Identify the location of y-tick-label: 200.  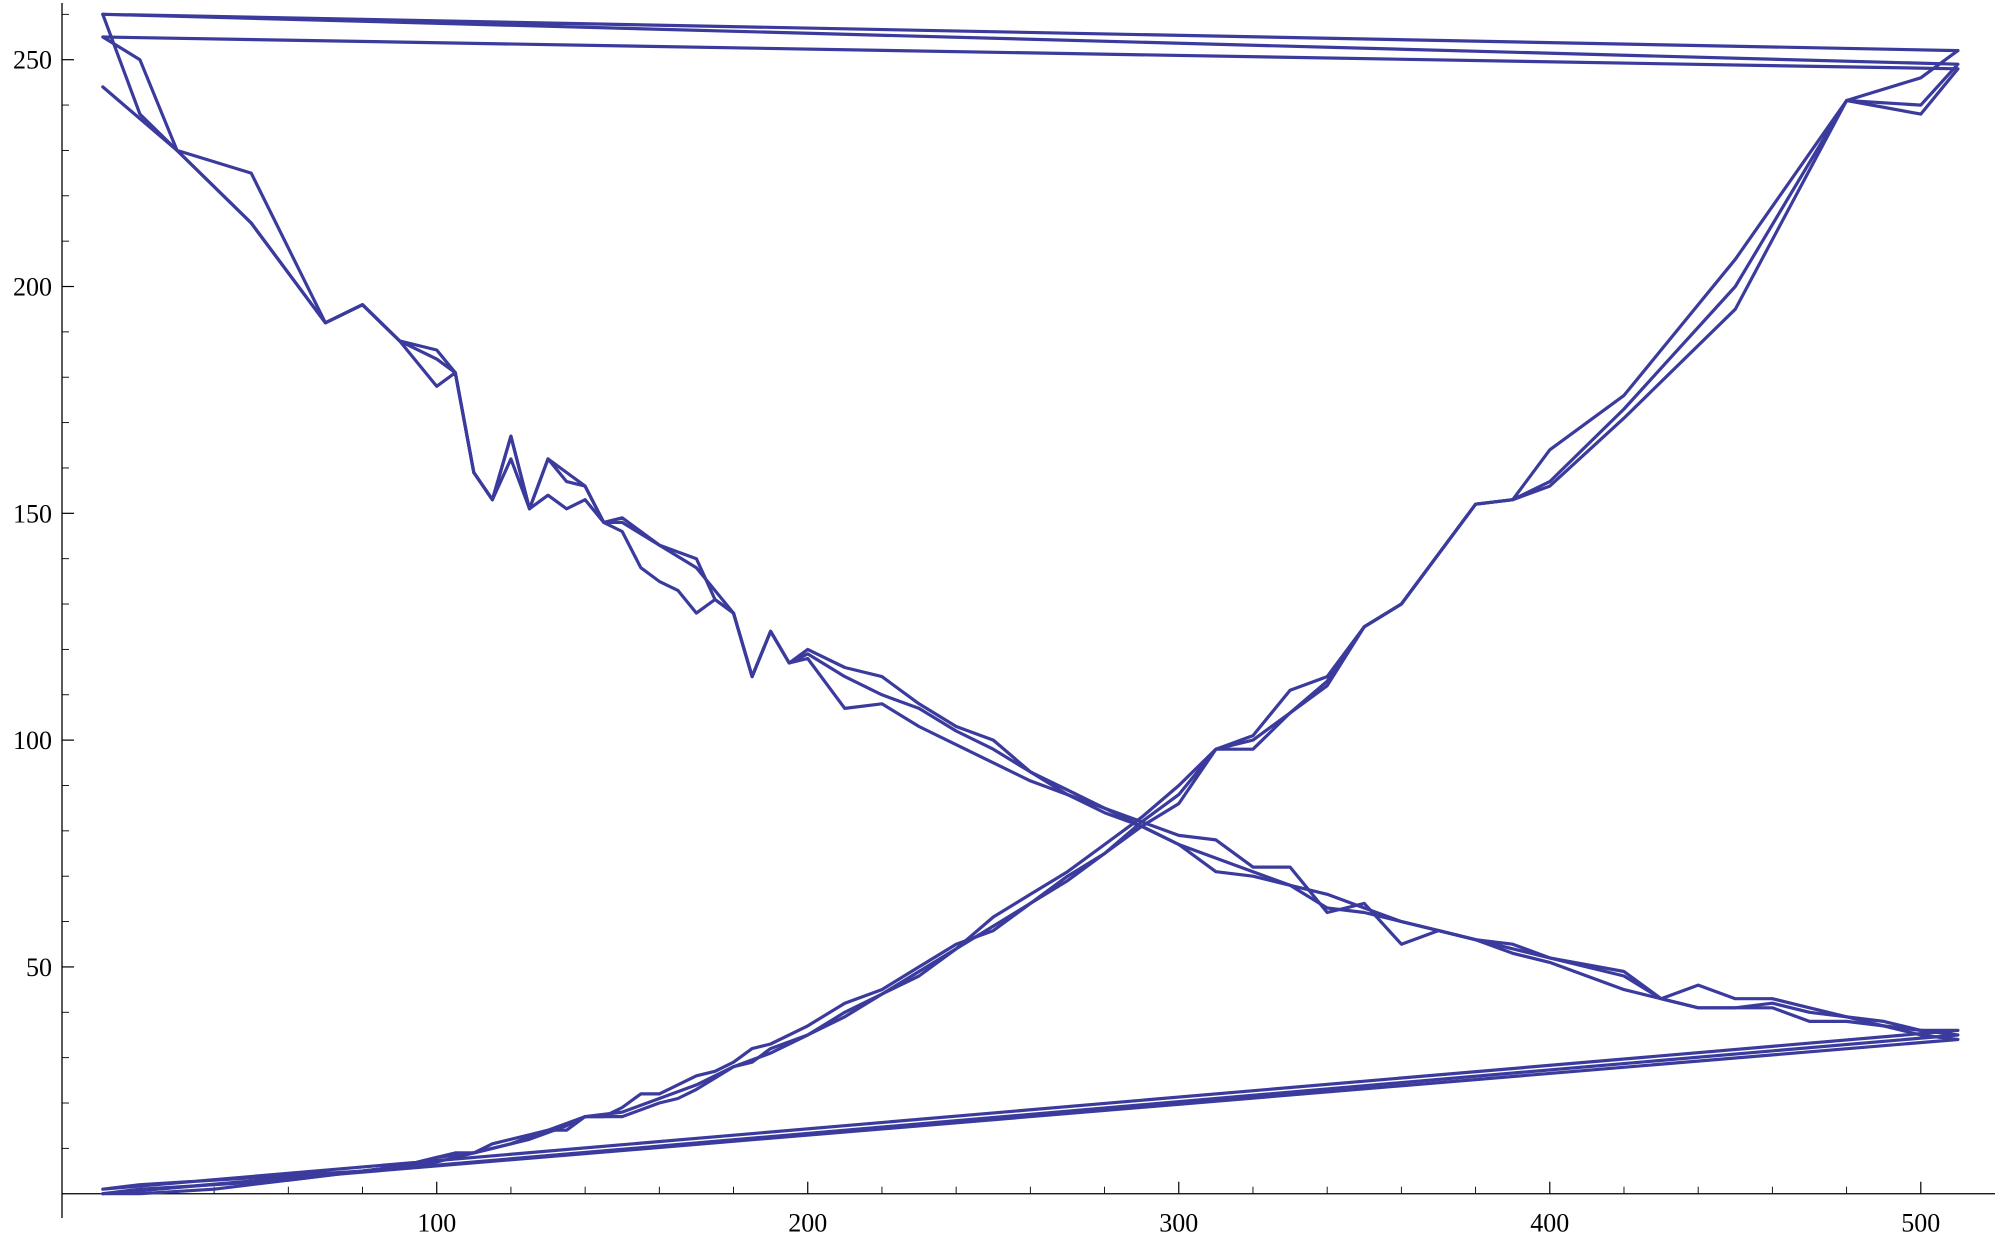
(32, 287).